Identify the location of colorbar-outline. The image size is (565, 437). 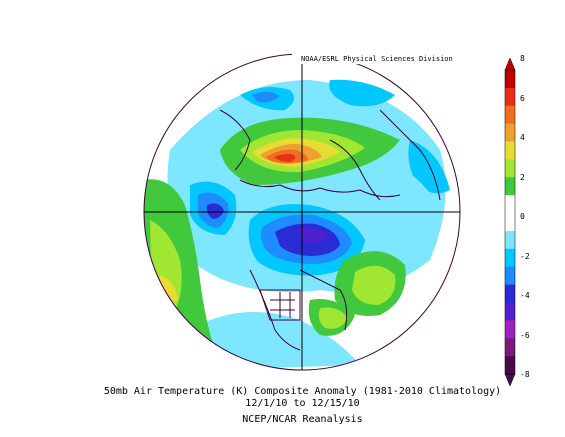
(510, 222).